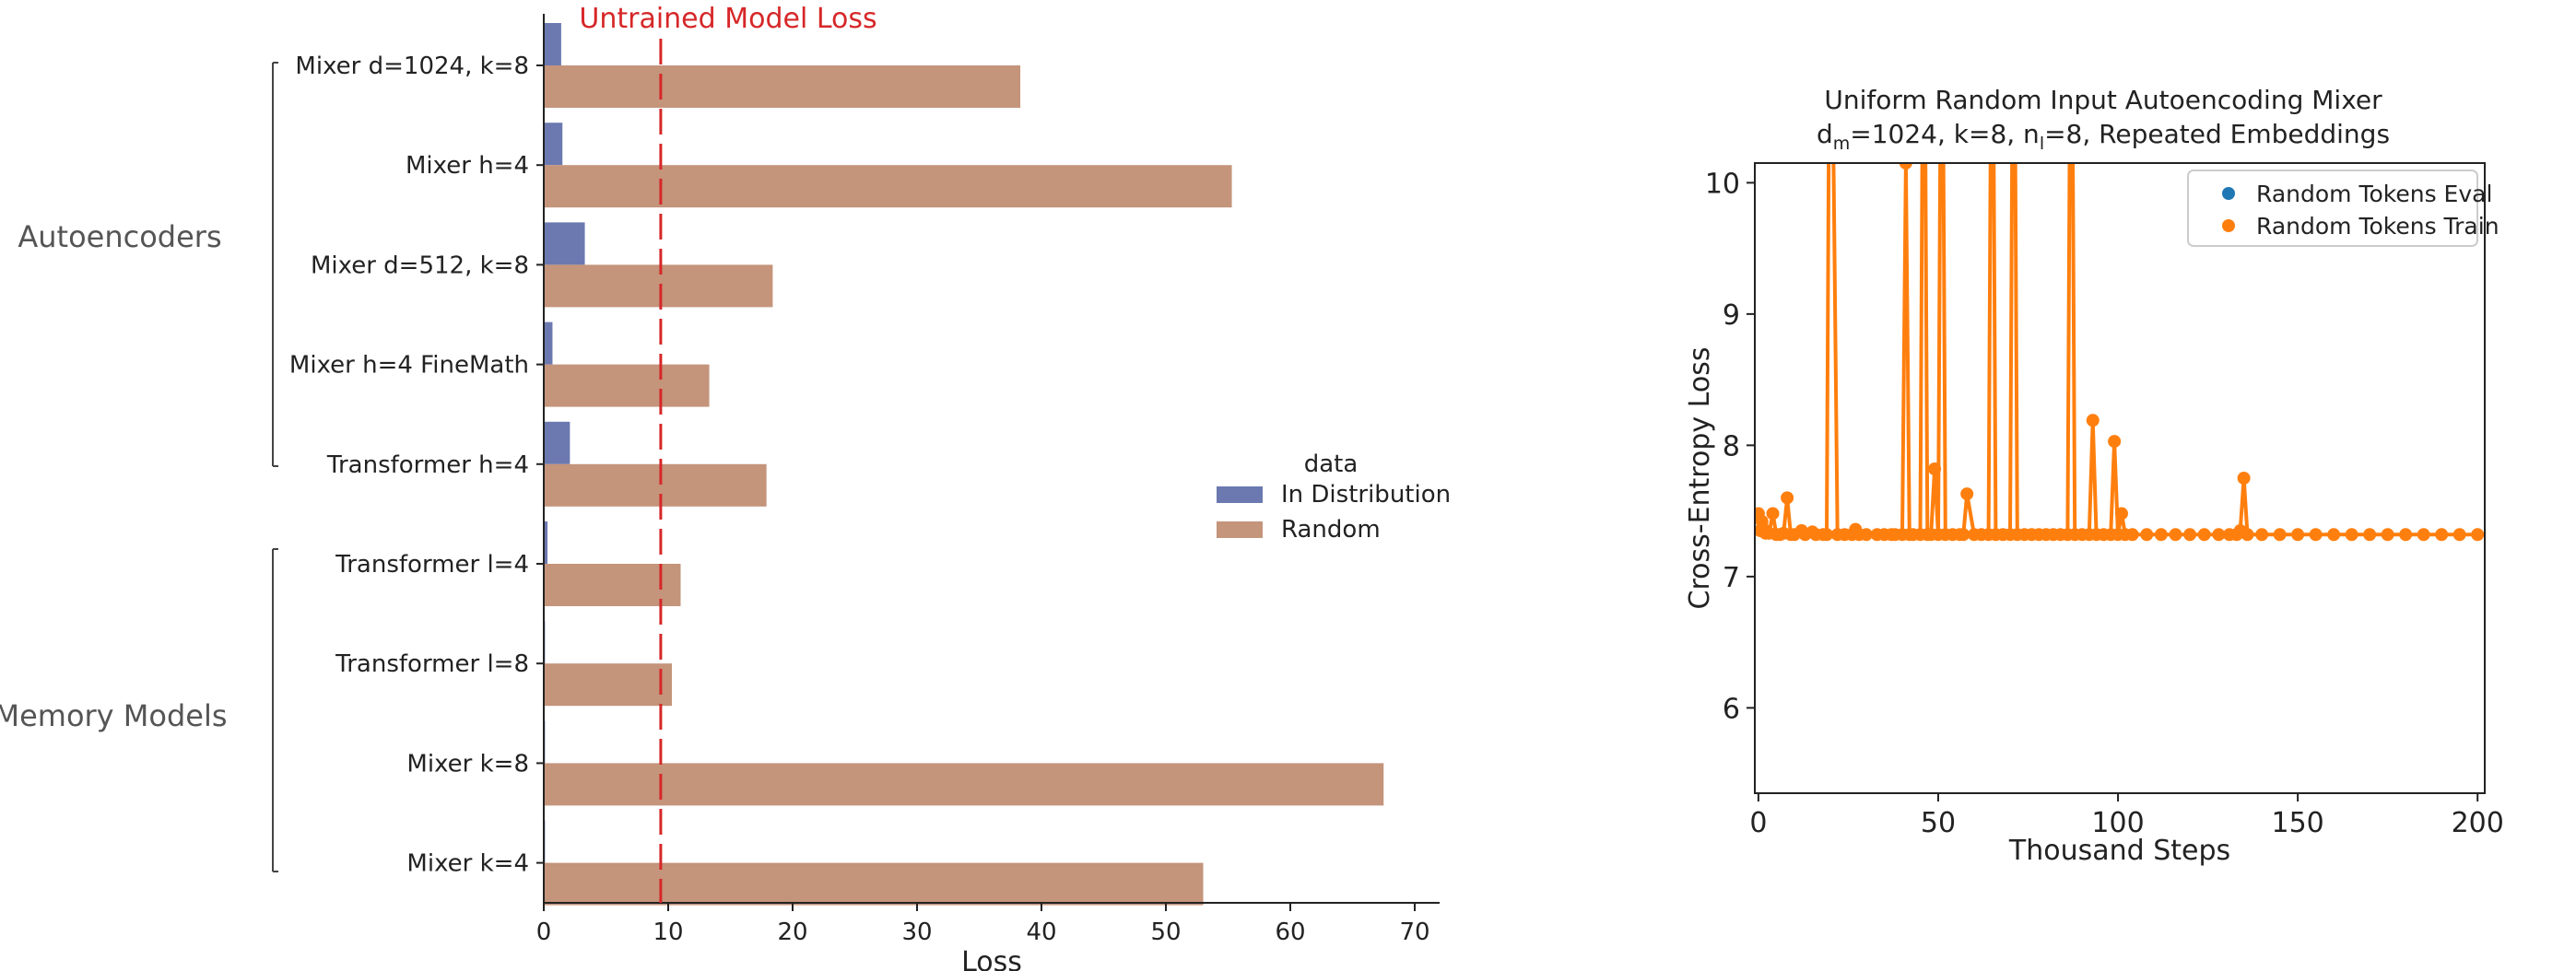 The width and height of the screenshot is (2576, 971). I want to click on x-tick-label: 10, so click(668, 932).